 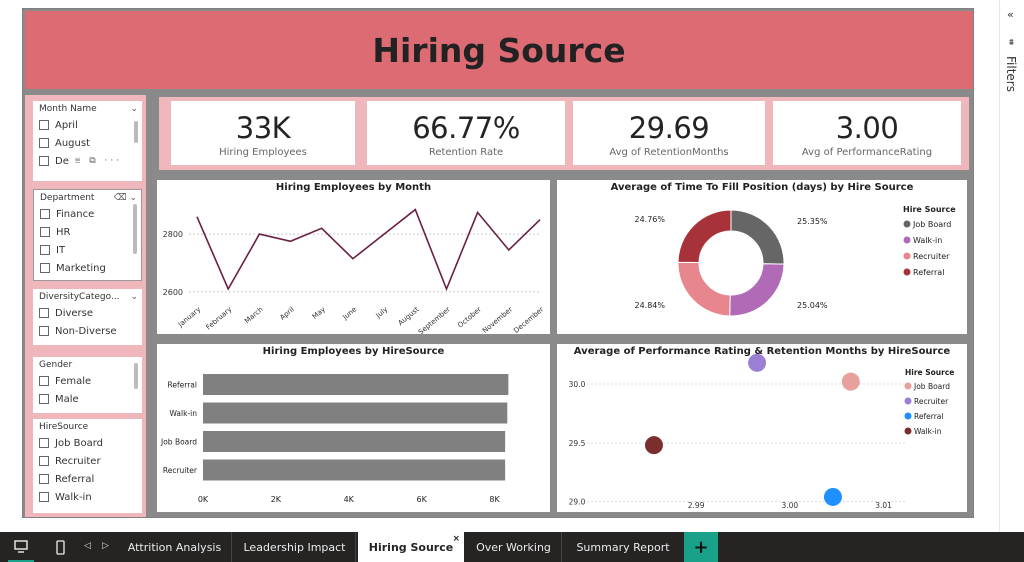 What do you see at coordinates (105, 546) in the screenshot?
I see `next-page-icon: ▷` at bounding box center [105, 546].